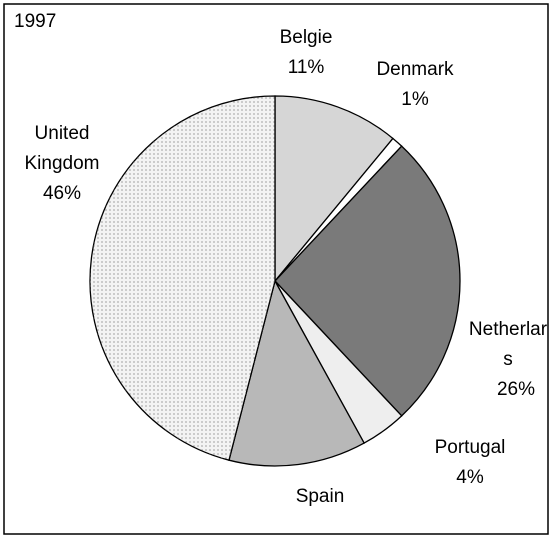 This screenshot has width=557, height=539. Describe the element at coordinates (62, 163) in the screenshot. I see `label-line: Kingdom` at that location.